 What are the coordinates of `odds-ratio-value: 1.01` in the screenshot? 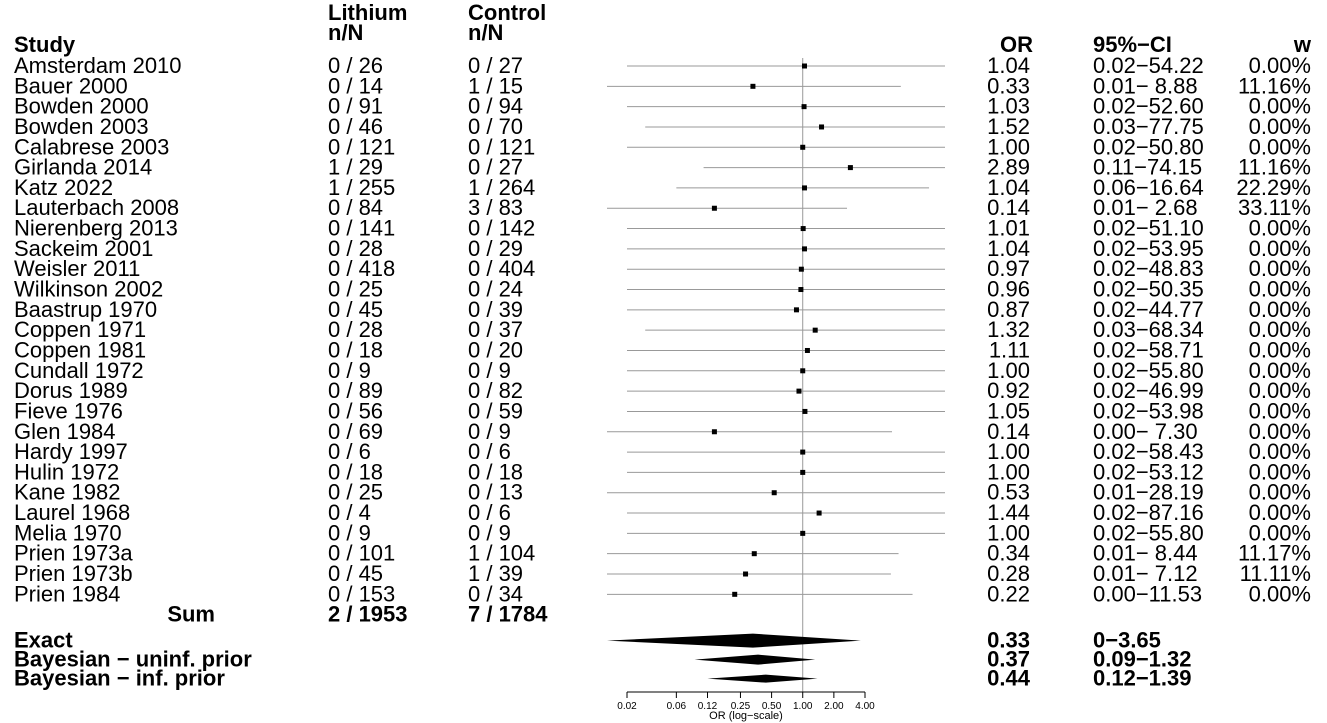 It's located at (1008, 228).